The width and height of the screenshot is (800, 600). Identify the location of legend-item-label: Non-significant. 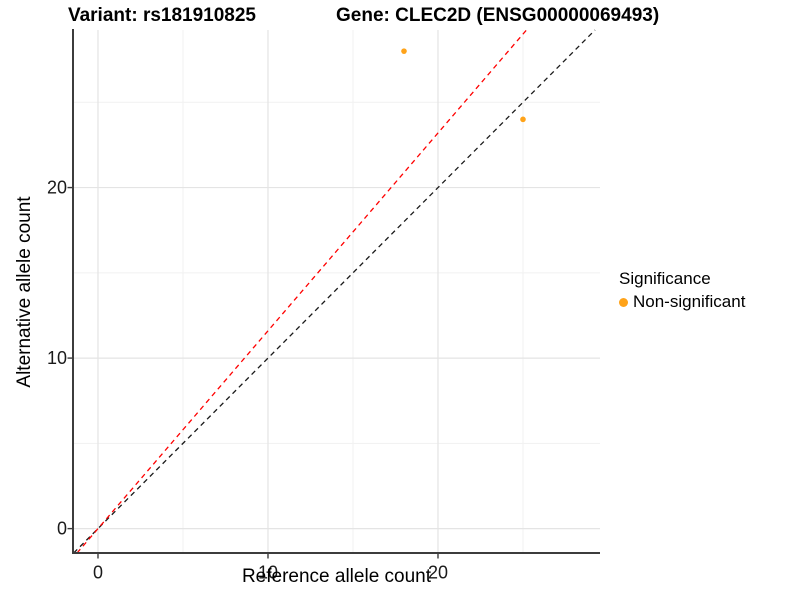
(689, 301).